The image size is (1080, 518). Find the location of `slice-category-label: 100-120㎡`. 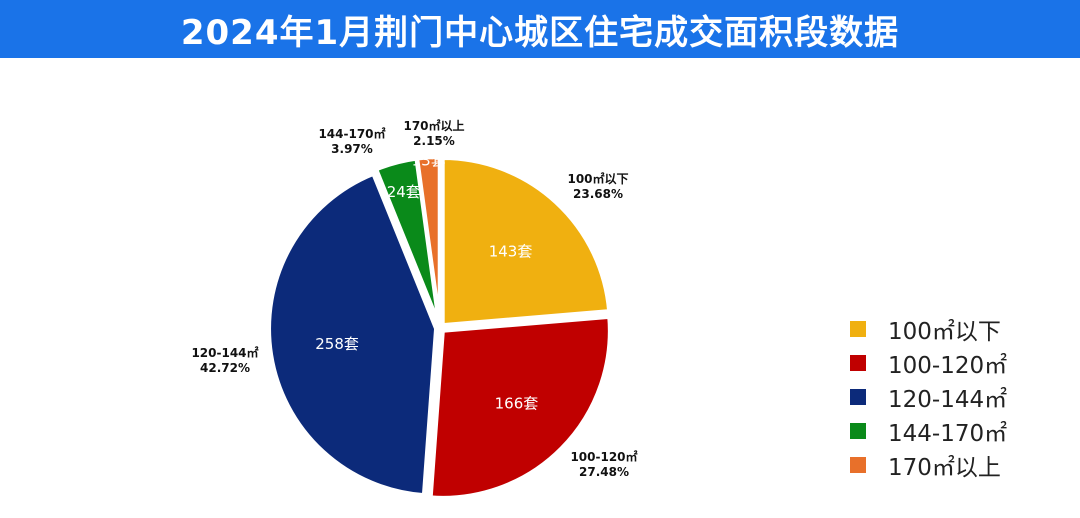

slice-category-label: 100-120㎡ is located at coordinates (603, 456).